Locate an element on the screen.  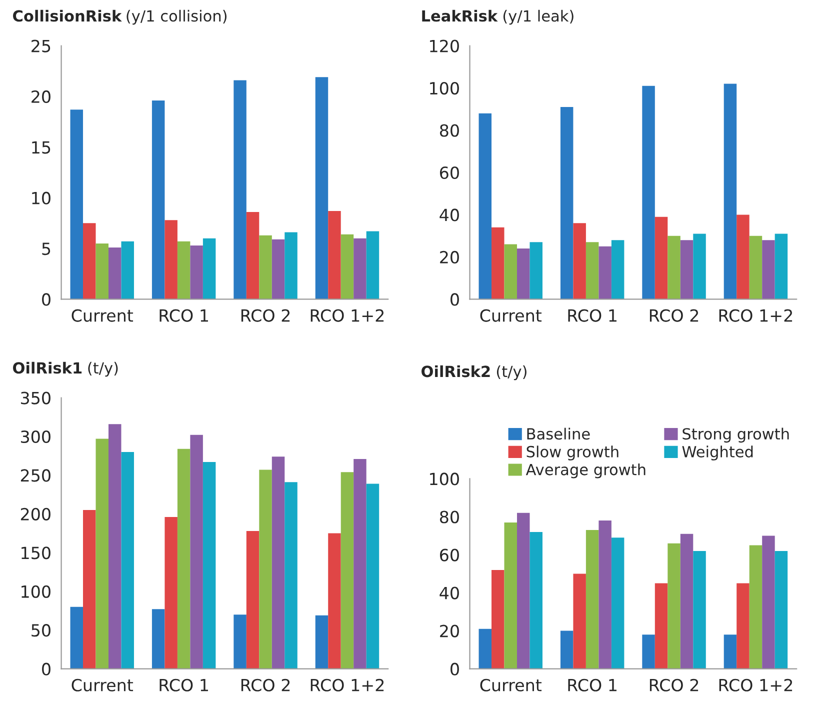
chart-subtitle: (y/1 collision) is located at coordinates (176, 17).